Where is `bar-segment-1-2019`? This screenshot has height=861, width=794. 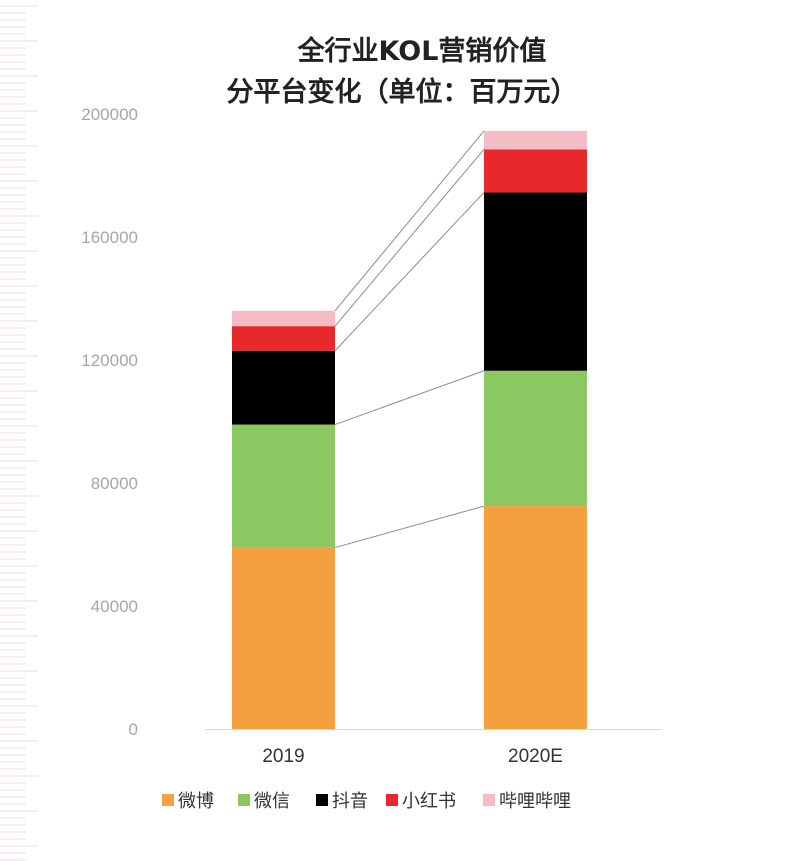 bar-segment-1-2019 is located at coordinates (283, 638).